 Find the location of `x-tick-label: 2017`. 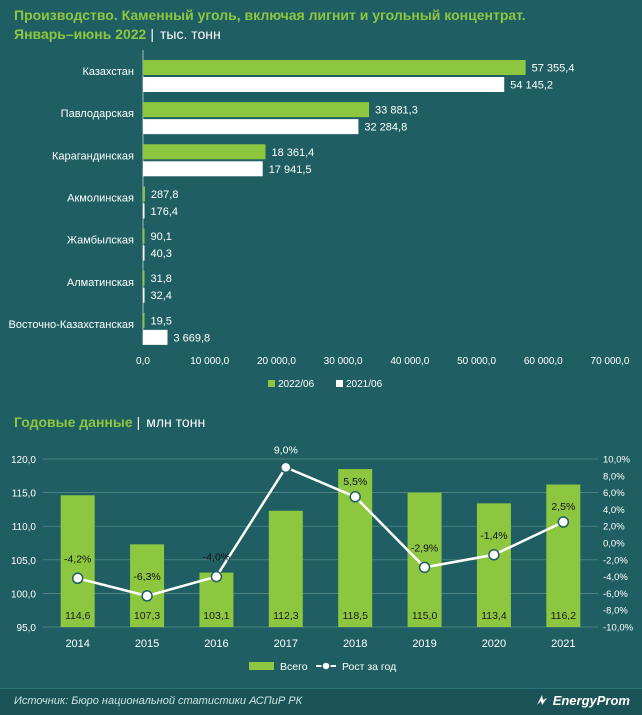

x-tick-label: 2017 is located at coordinates (286, 644).